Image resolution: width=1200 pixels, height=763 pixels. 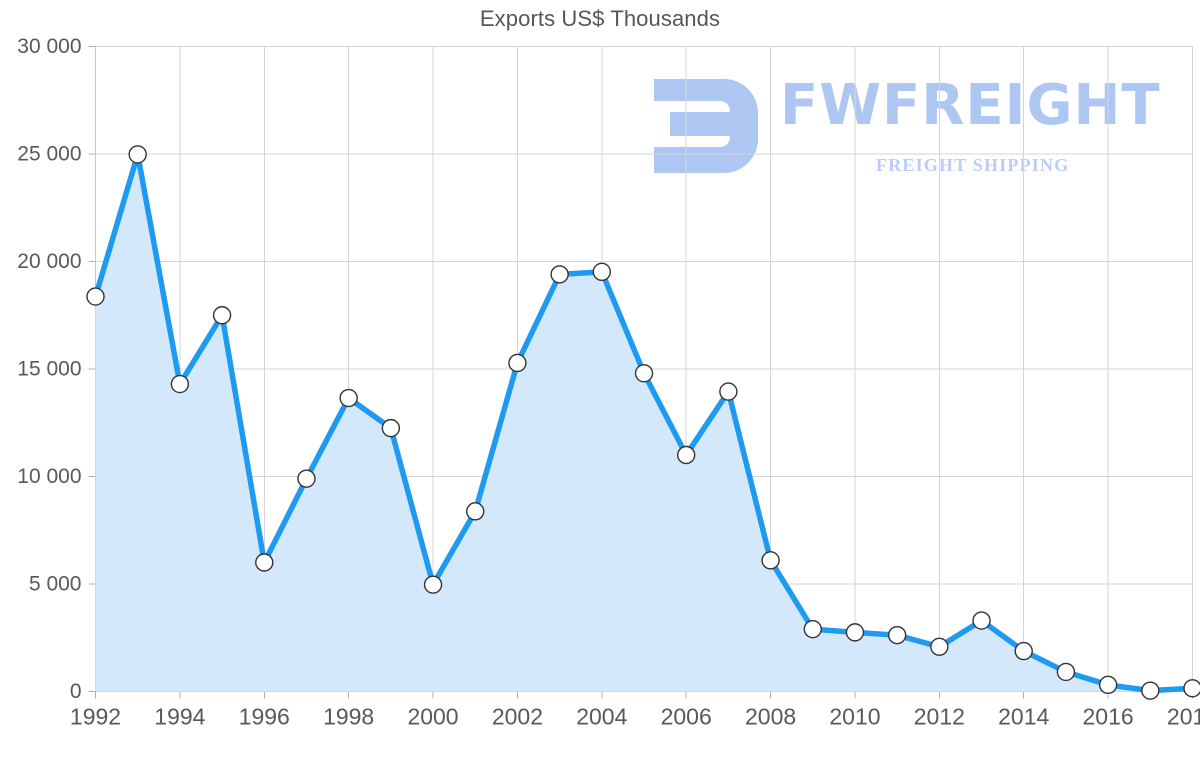 I want to click on x-axis-tick-label: 2010, so click(x=854, y=716).